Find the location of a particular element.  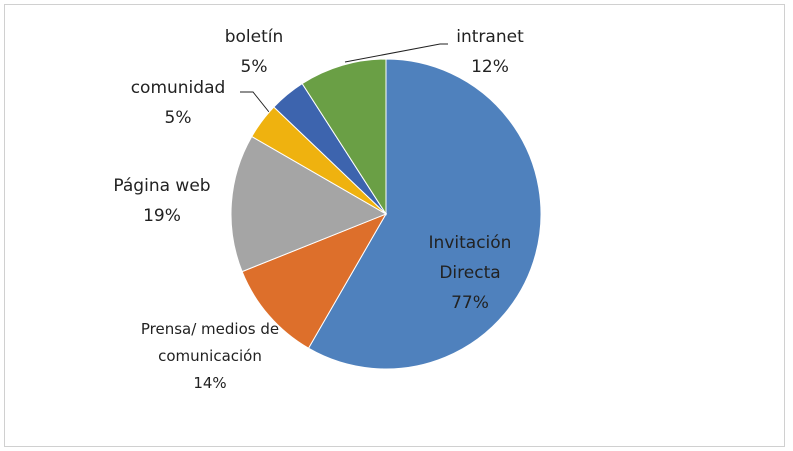

slice-label: Invitación Directa 77% is located at coordinates (470, 273).